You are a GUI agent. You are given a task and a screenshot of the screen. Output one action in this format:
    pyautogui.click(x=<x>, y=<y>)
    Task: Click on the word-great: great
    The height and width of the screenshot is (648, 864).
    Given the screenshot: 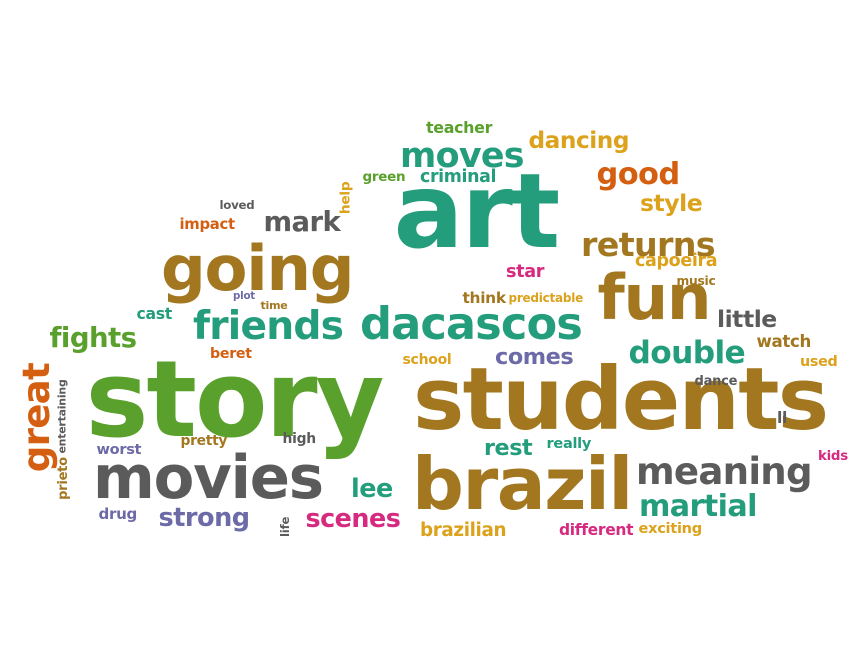 What is the action you would take?
    pyautogui.click(x=35, y=417)
    